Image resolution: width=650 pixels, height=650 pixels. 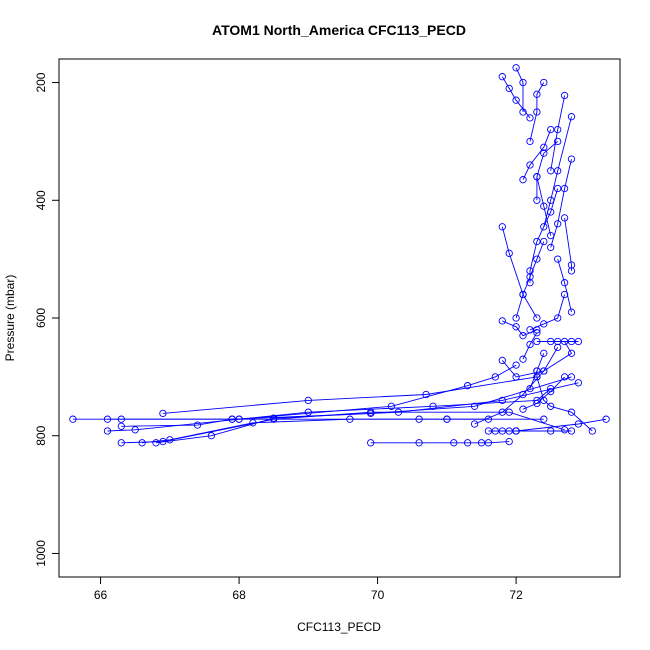 I want to click on x-axis: 66 68 70 72, so click(x=308, y=589).